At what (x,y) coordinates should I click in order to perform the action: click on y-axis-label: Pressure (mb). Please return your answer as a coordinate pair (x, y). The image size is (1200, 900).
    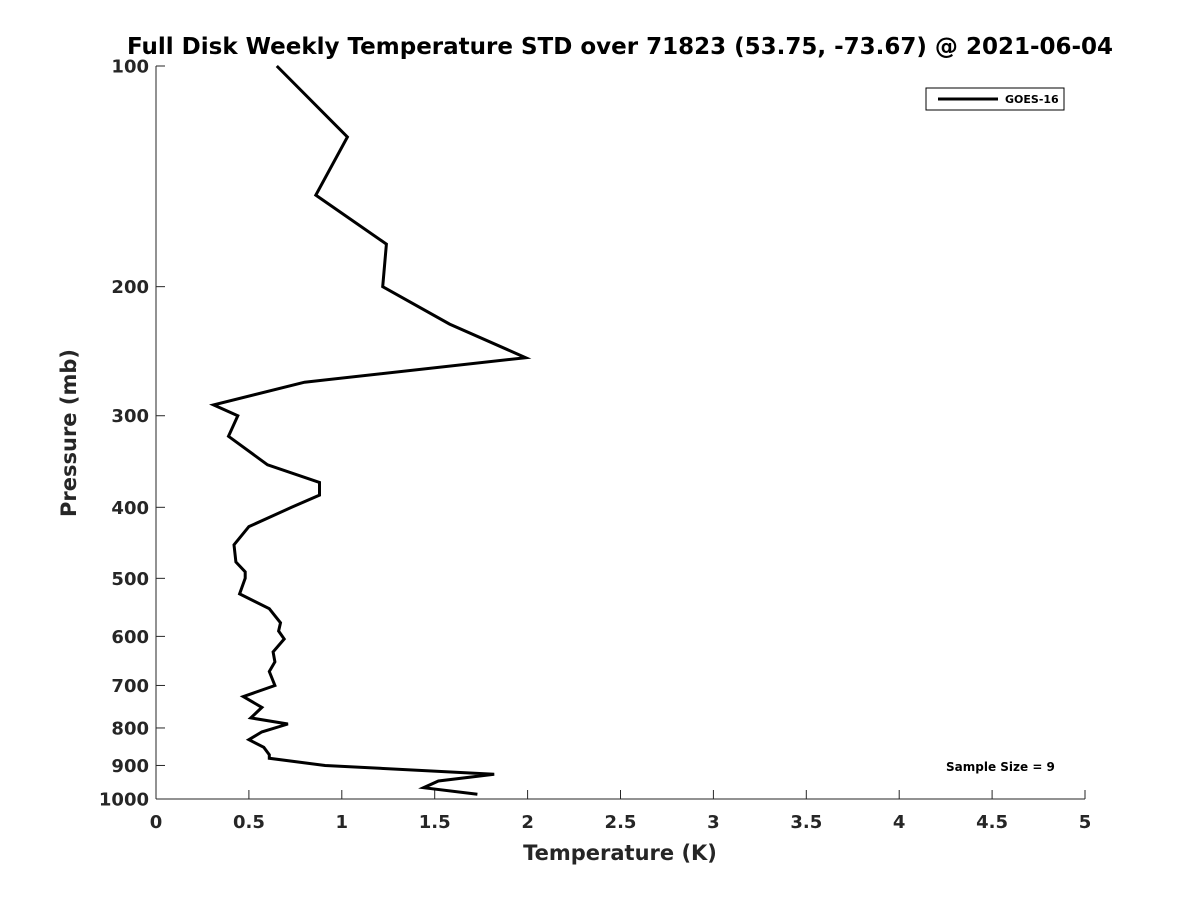
    Looking at the image, I should click on (69, 433).